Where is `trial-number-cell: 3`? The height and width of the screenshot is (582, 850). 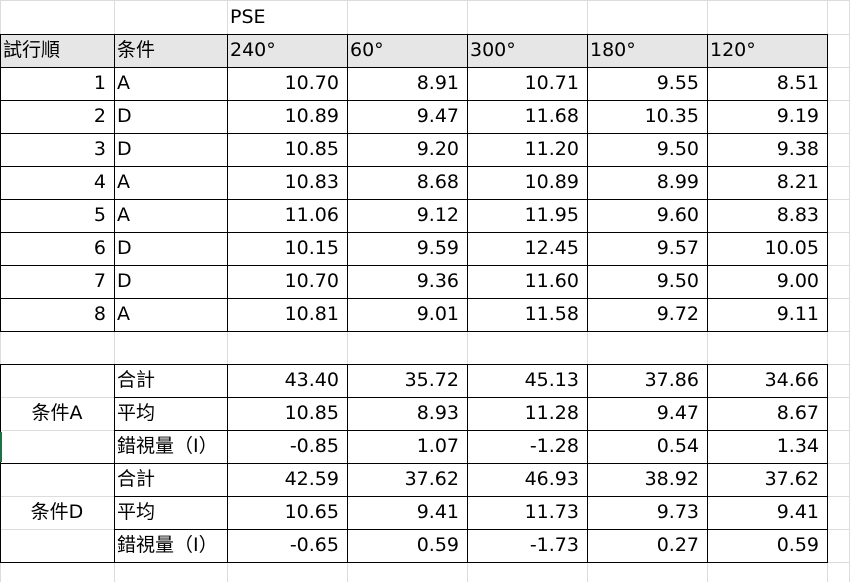 trial-number-cell: 3 is located at coordinates (99, 149).